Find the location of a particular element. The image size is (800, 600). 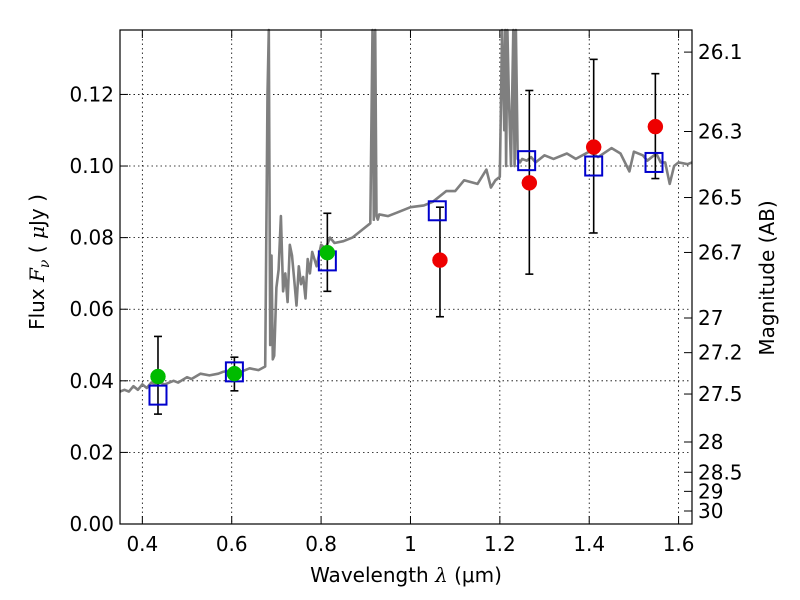

x-tick-label: 0.6 is located at coordinates (232, 544).